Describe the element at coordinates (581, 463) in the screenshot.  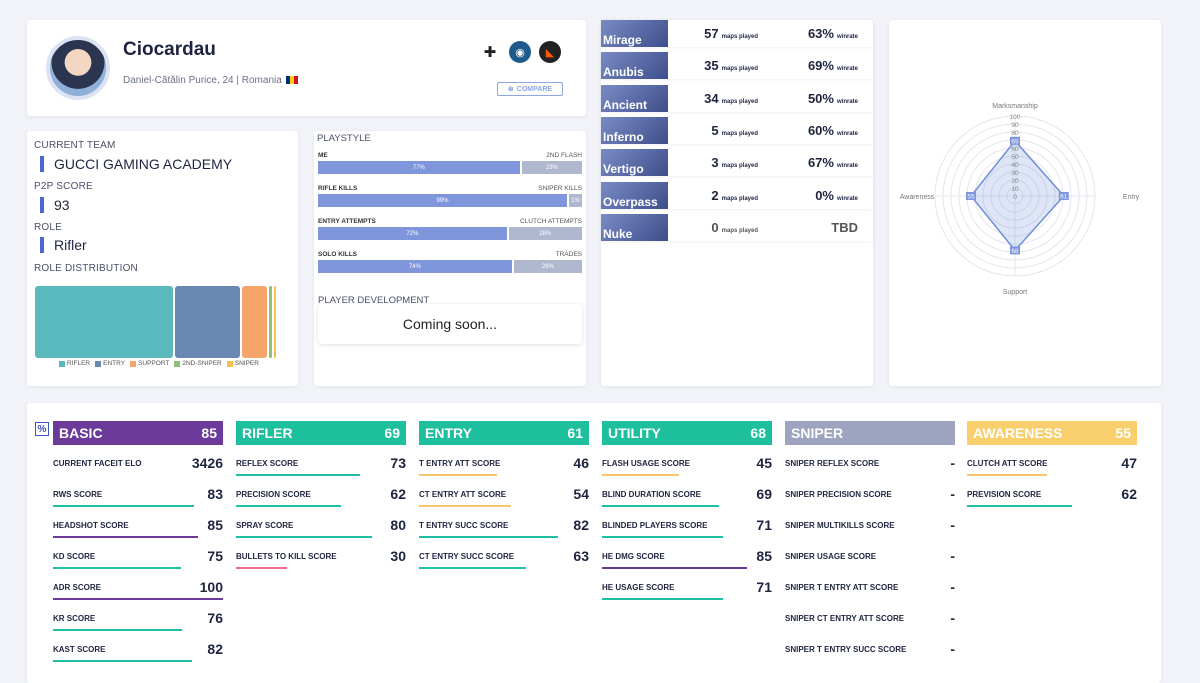
I see `stat-value: 46` at that location.